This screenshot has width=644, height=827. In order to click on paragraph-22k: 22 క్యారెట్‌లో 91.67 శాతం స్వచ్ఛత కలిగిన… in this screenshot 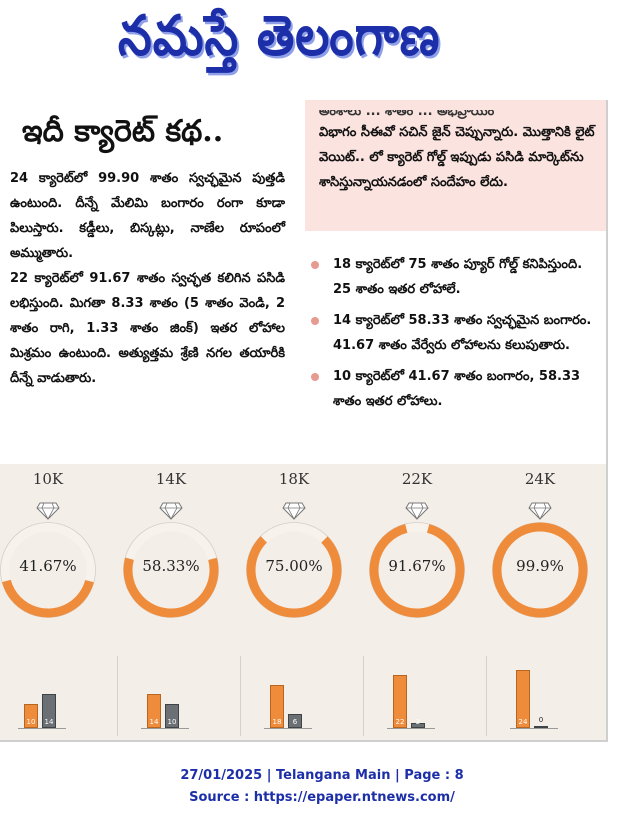, I will do `click(147, 328)`.